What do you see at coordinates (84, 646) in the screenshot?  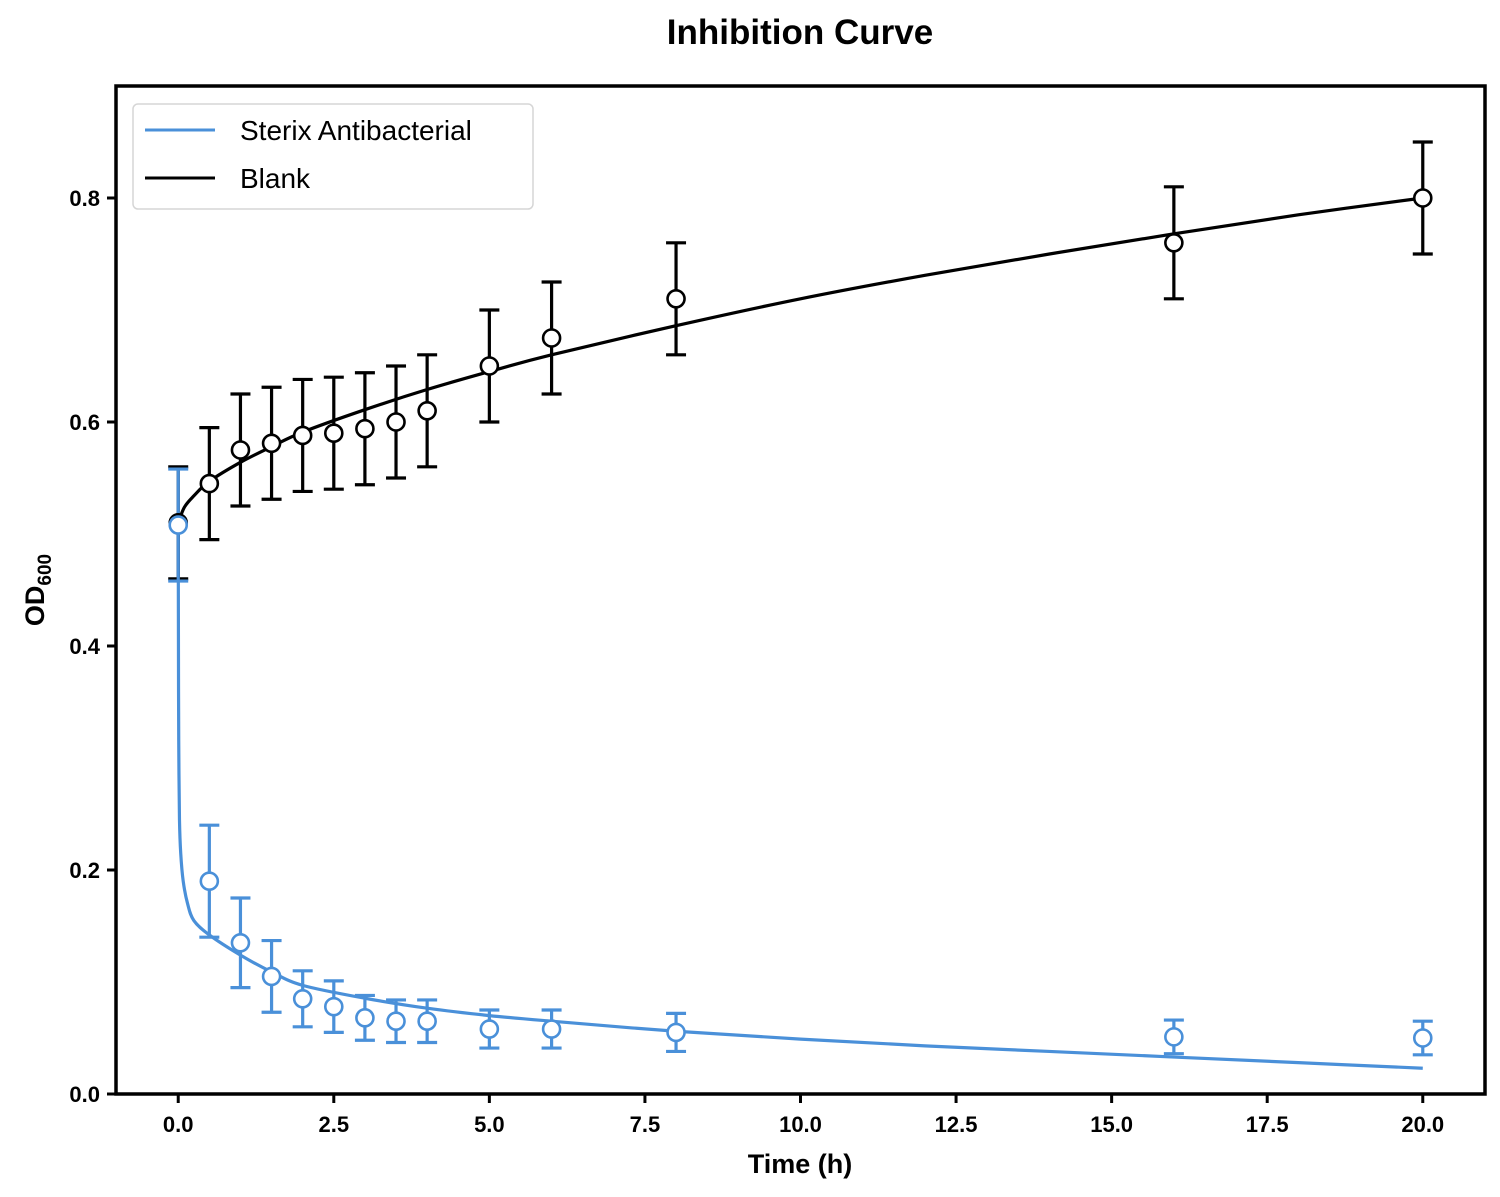 I see `y-tick-label: 0.4` at bounding box center [84, 646].